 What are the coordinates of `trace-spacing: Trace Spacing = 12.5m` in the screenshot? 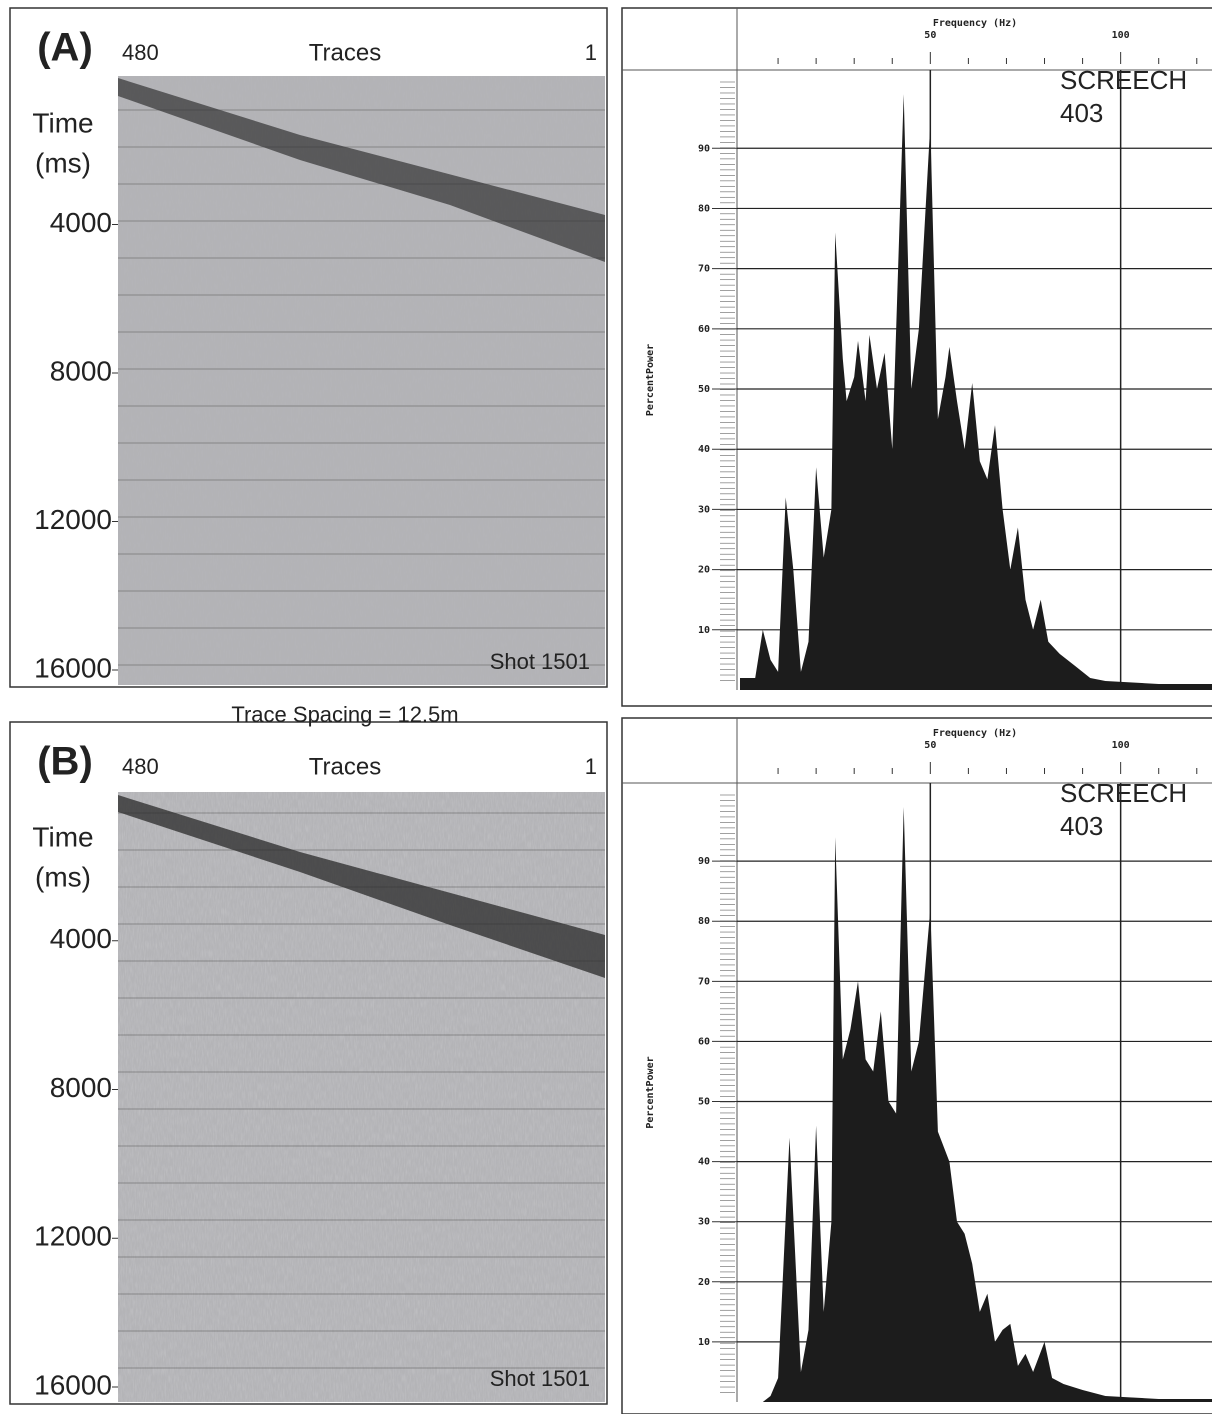 It's located at (344, 714).